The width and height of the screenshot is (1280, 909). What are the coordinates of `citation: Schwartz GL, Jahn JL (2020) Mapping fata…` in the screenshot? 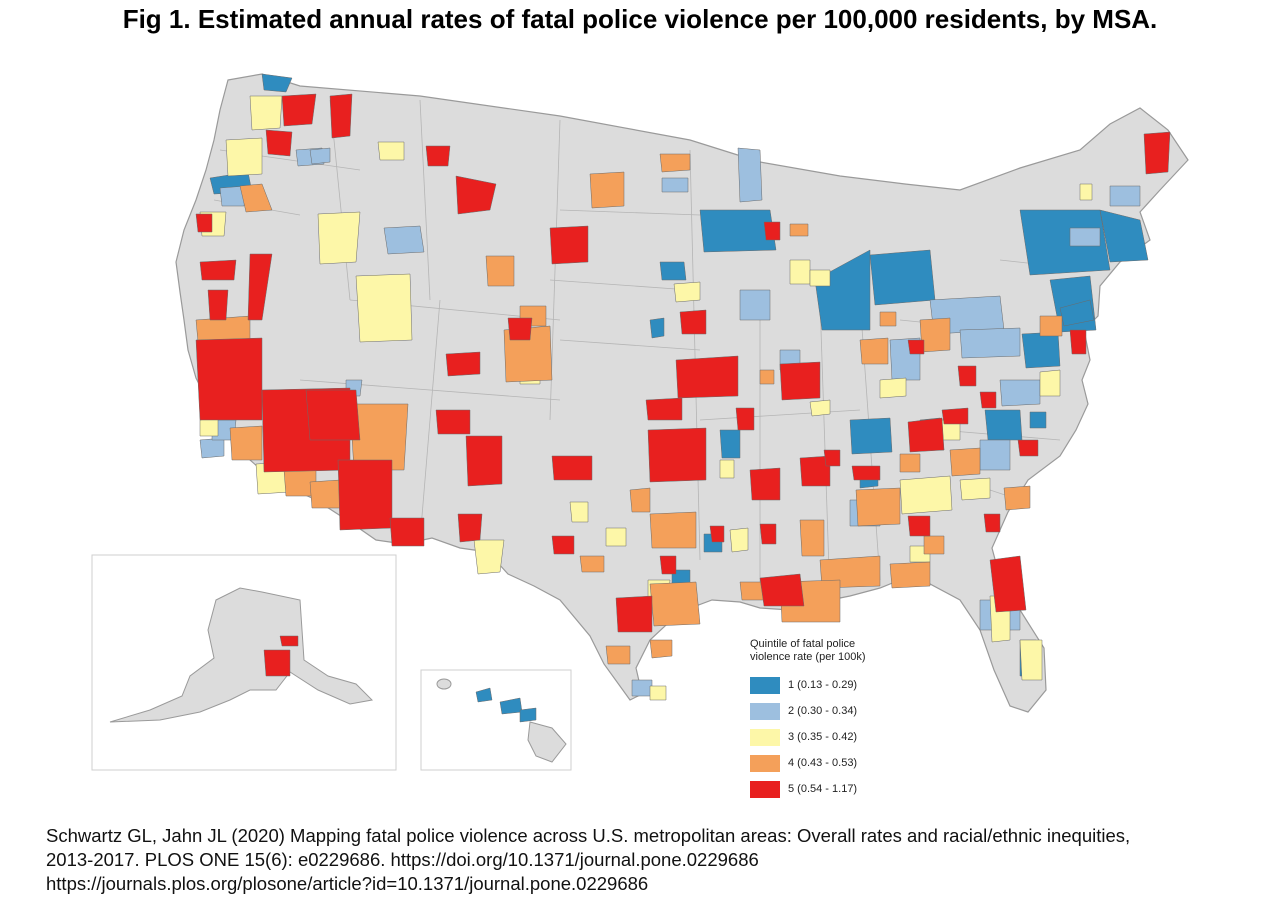 It's located at (656, 860).